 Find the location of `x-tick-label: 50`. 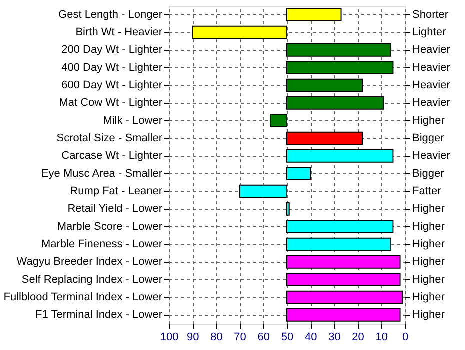

x-tick-label: 50 is located at coordinates (287, 338).